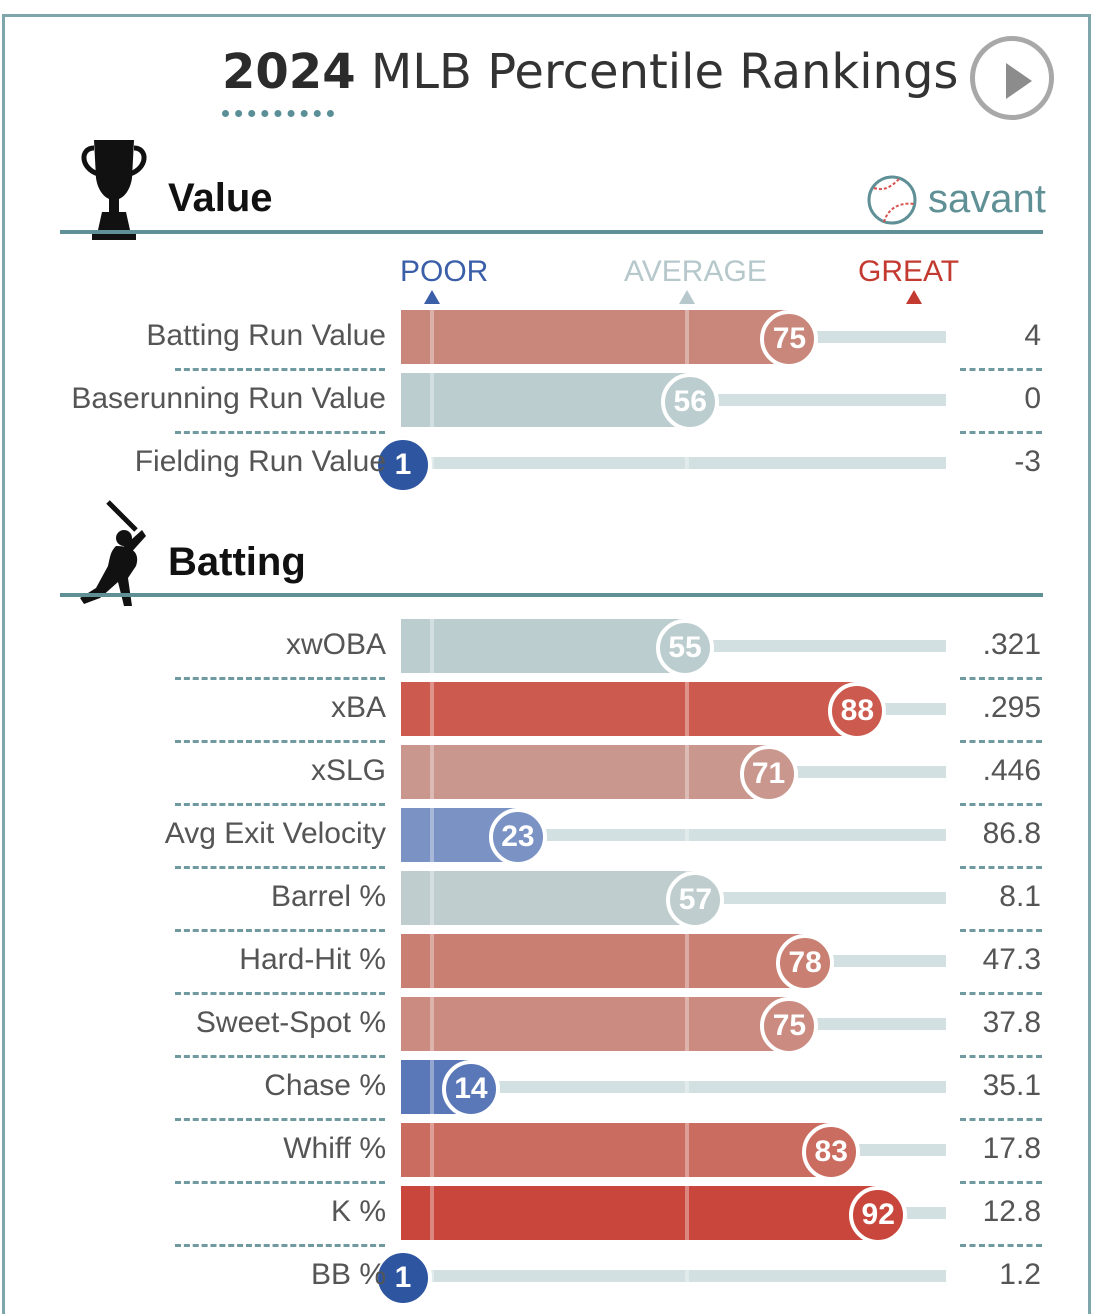  I want to click on percentile-badge: 83, so click(831, 1152).